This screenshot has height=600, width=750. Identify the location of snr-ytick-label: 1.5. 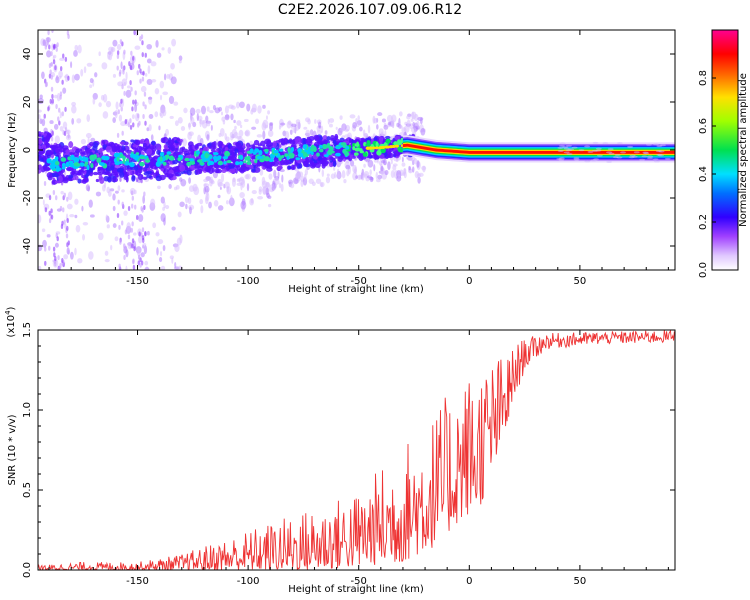
(27, 330).